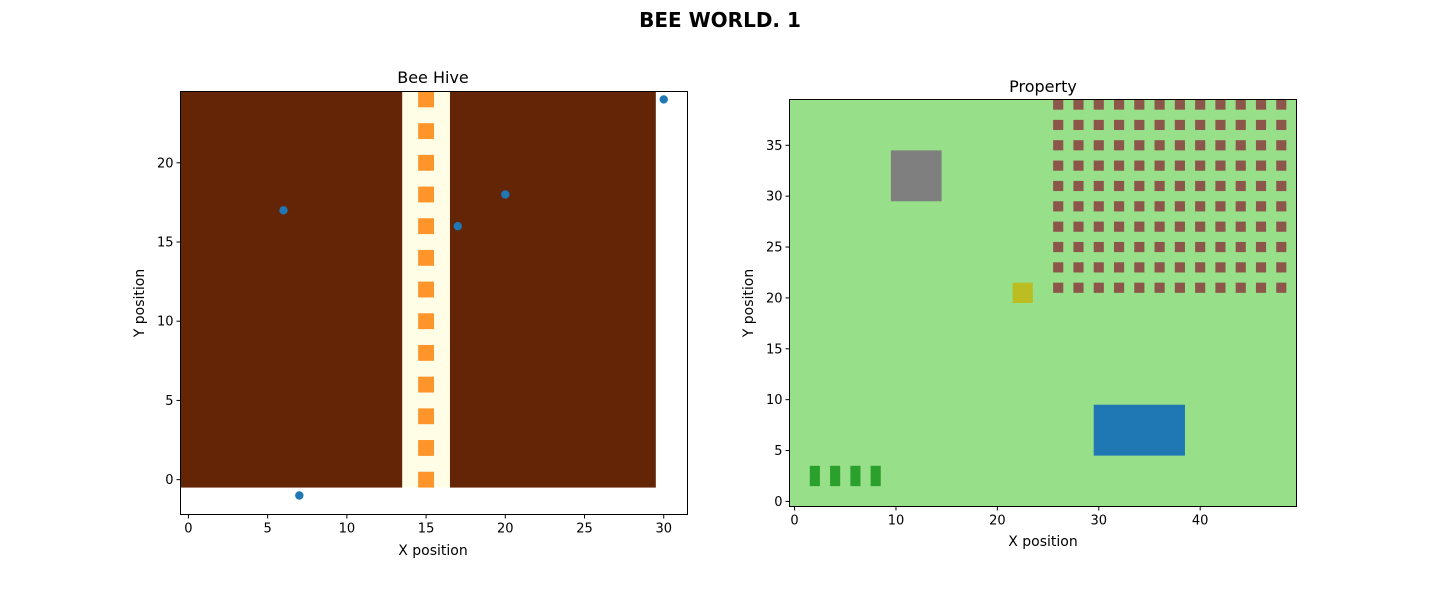 The width and height of the screenshot is (1440, 600). I want to click on bee-hive-y-tick-label: 20, so click(165, 163).